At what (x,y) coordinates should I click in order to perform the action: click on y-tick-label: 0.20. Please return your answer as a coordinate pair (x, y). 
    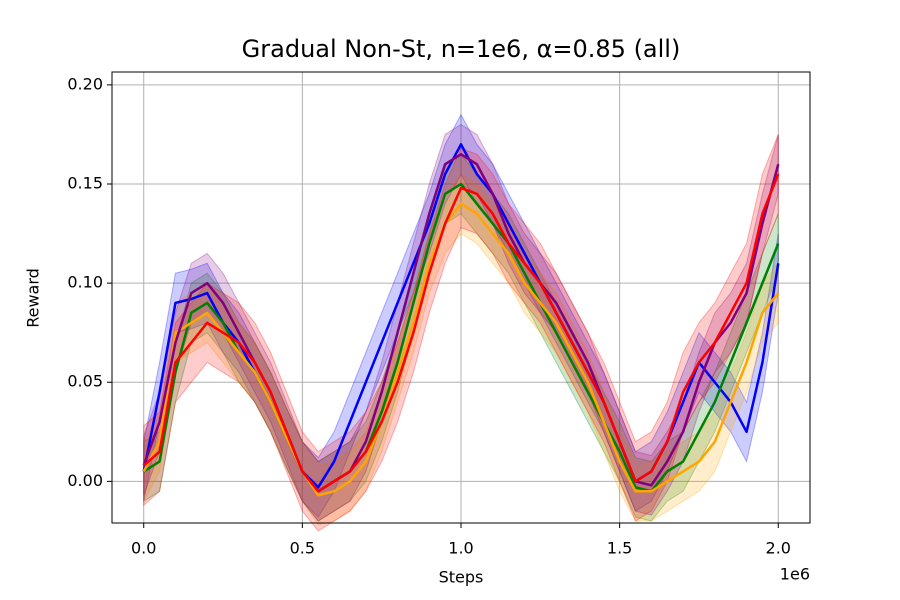
    Looking at the image, I should click on (85, 83).